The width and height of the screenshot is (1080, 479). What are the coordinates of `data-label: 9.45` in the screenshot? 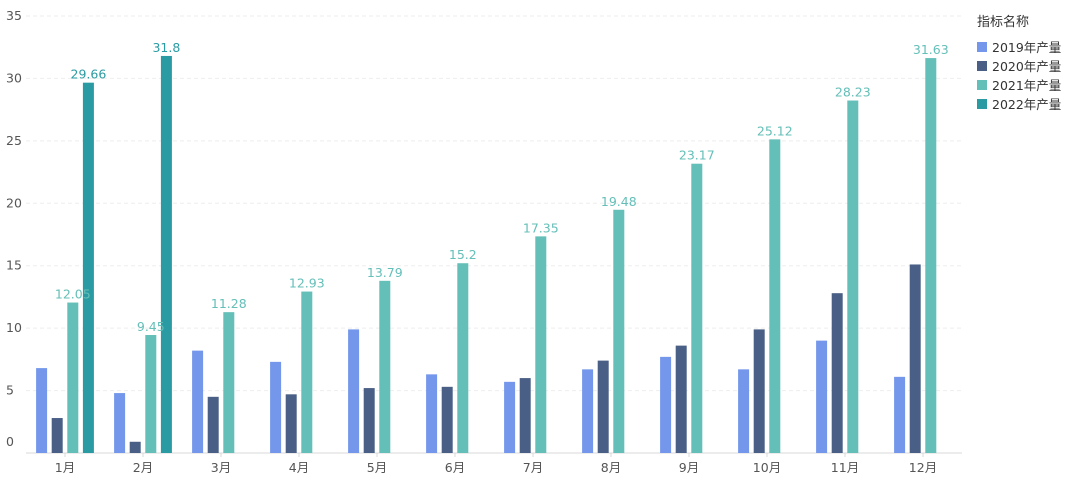 It's located at (151, 326).